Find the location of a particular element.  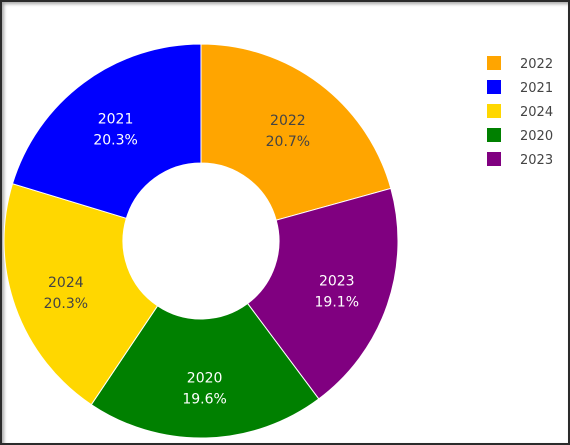

slice-2023 is located at coordinates (322, 293).